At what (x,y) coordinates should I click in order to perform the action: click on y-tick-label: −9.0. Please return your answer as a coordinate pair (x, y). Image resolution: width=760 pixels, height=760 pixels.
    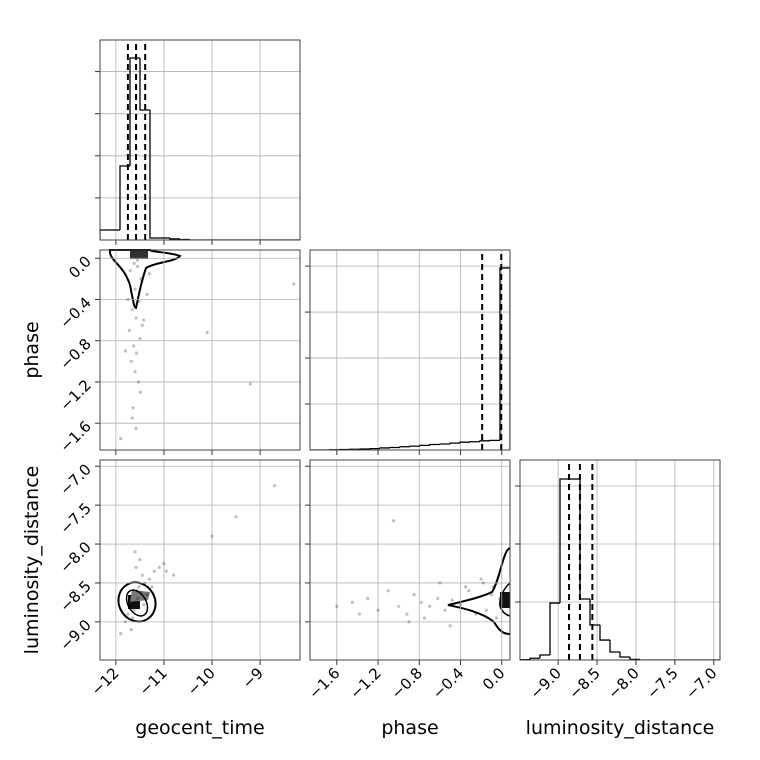
    Looking at the image, I should click on (75, 635).